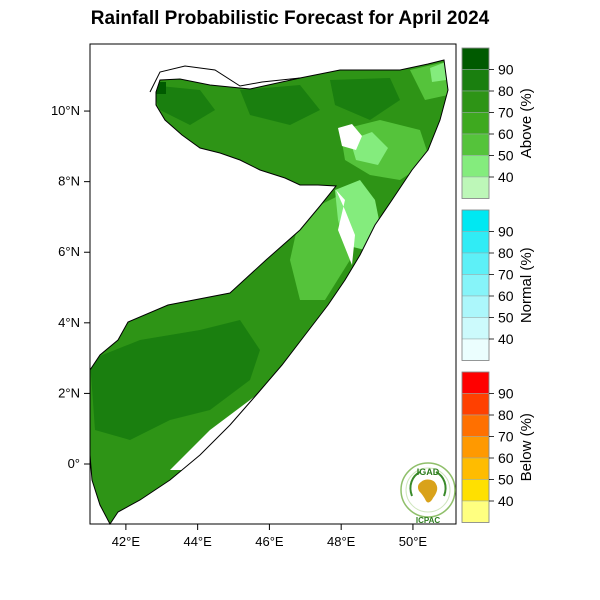  What do you see at coordinates (69, 251) in the screenshot?
I see `y-tick-label-2: 6°N` at bounding box center [69, 251].